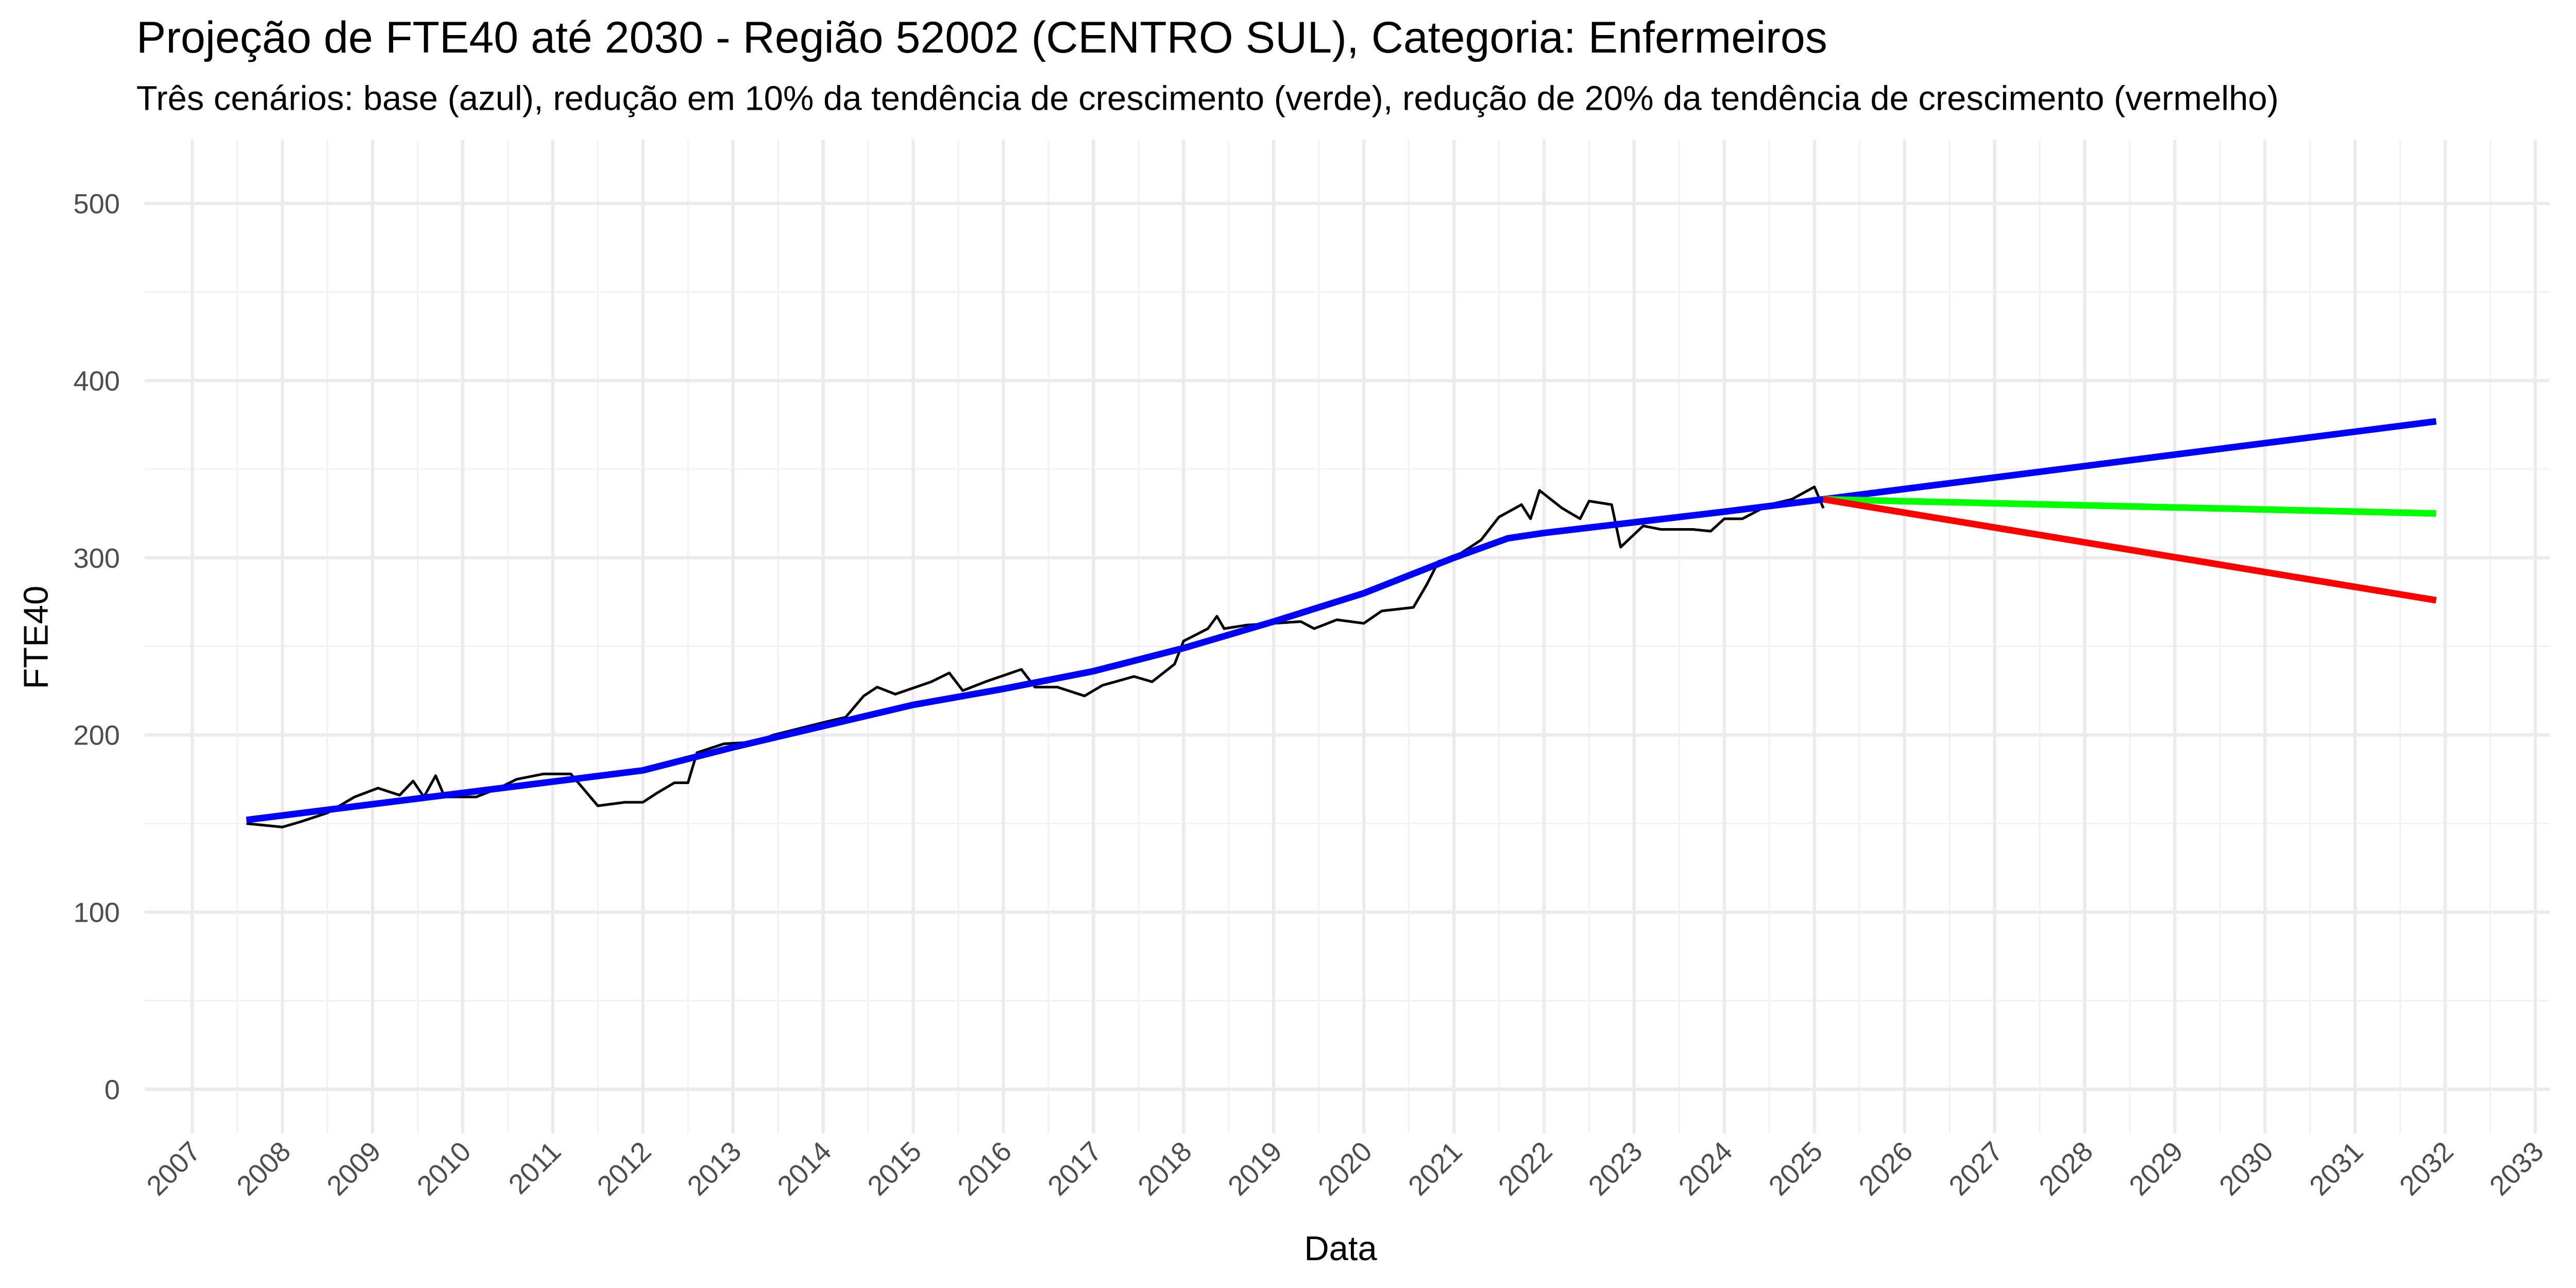 The width and height of the screenshot is (2576, 1288). I want to click on x-tick-label: 2029, so click(2156, 1169).